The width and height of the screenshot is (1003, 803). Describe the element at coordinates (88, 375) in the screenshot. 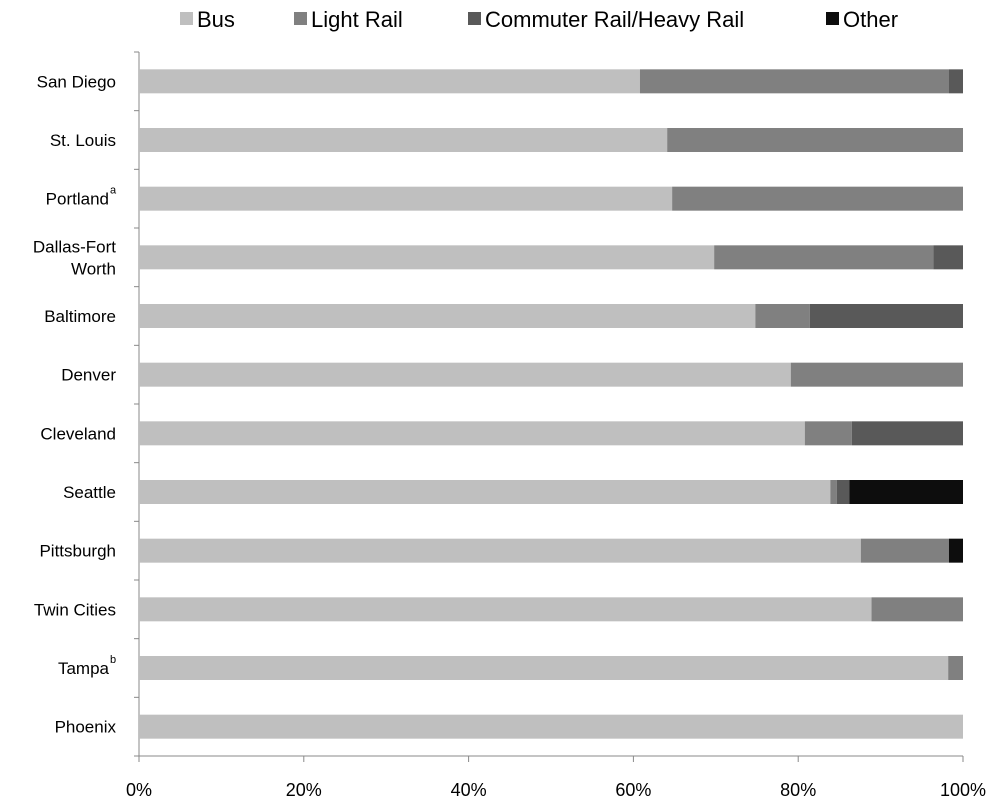

I see `category-label-denver: Denver` at that location.